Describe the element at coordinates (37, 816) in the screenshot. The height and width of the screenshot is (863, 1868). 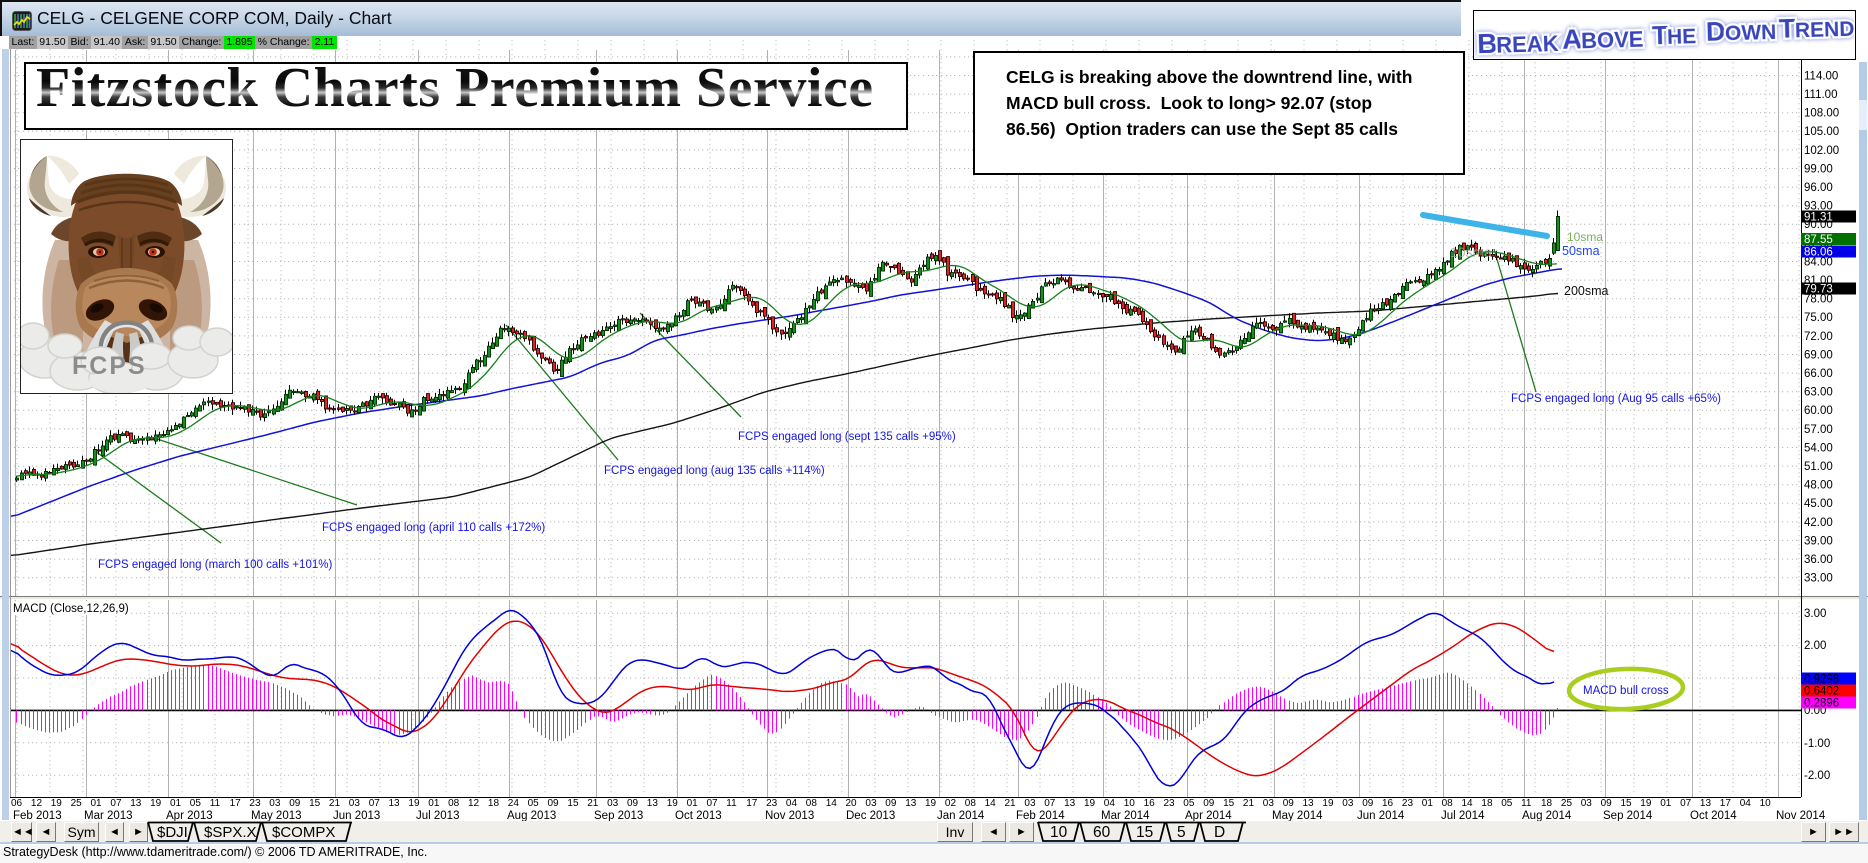
I see `svg-text: Feb 2013` at that location.